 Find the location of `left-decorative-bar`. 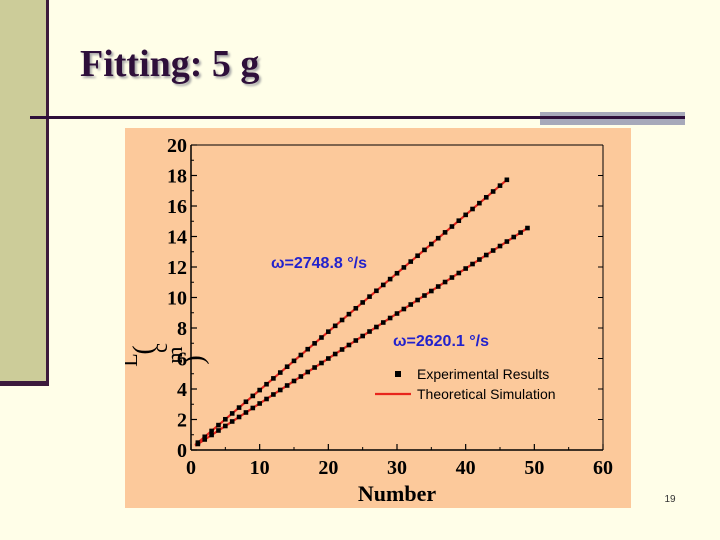

left-decorative-bar is located at coordinates (23, 191).